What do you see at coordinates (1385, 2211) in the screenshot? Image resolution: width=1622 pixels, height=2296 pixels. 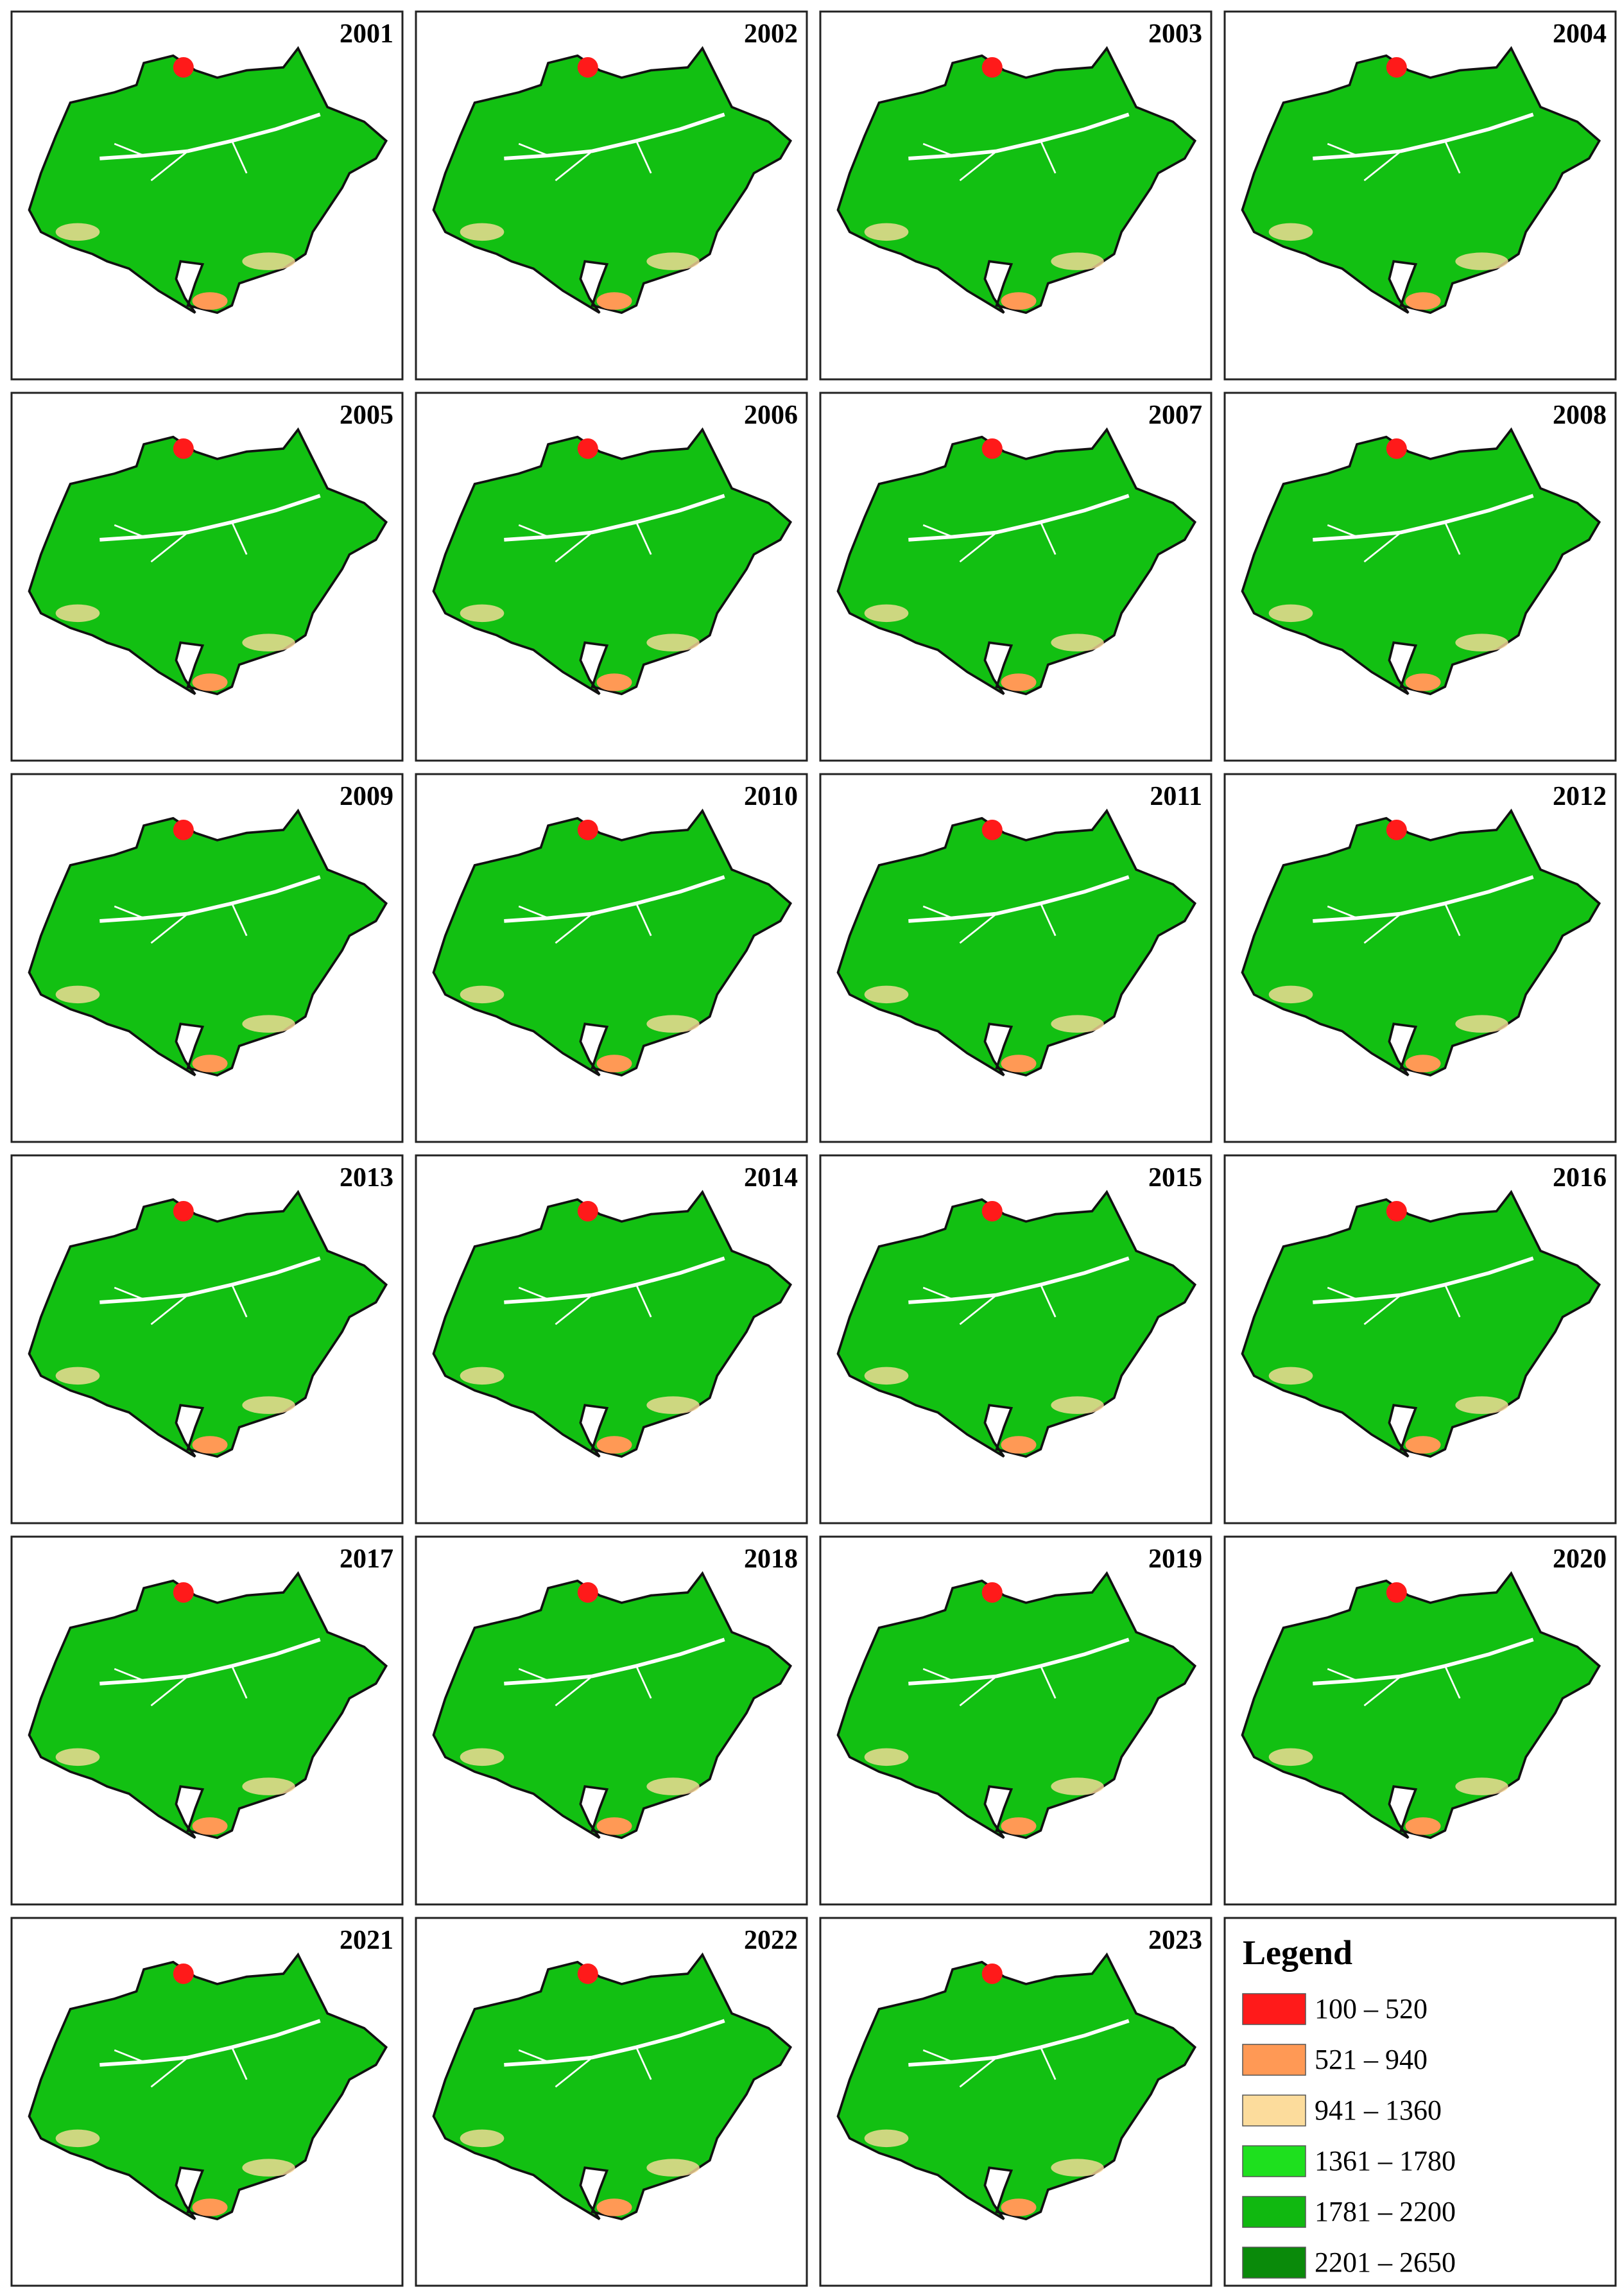 I see `legend-label: 1781 – 2200` at bounding box center [1385, 2211].